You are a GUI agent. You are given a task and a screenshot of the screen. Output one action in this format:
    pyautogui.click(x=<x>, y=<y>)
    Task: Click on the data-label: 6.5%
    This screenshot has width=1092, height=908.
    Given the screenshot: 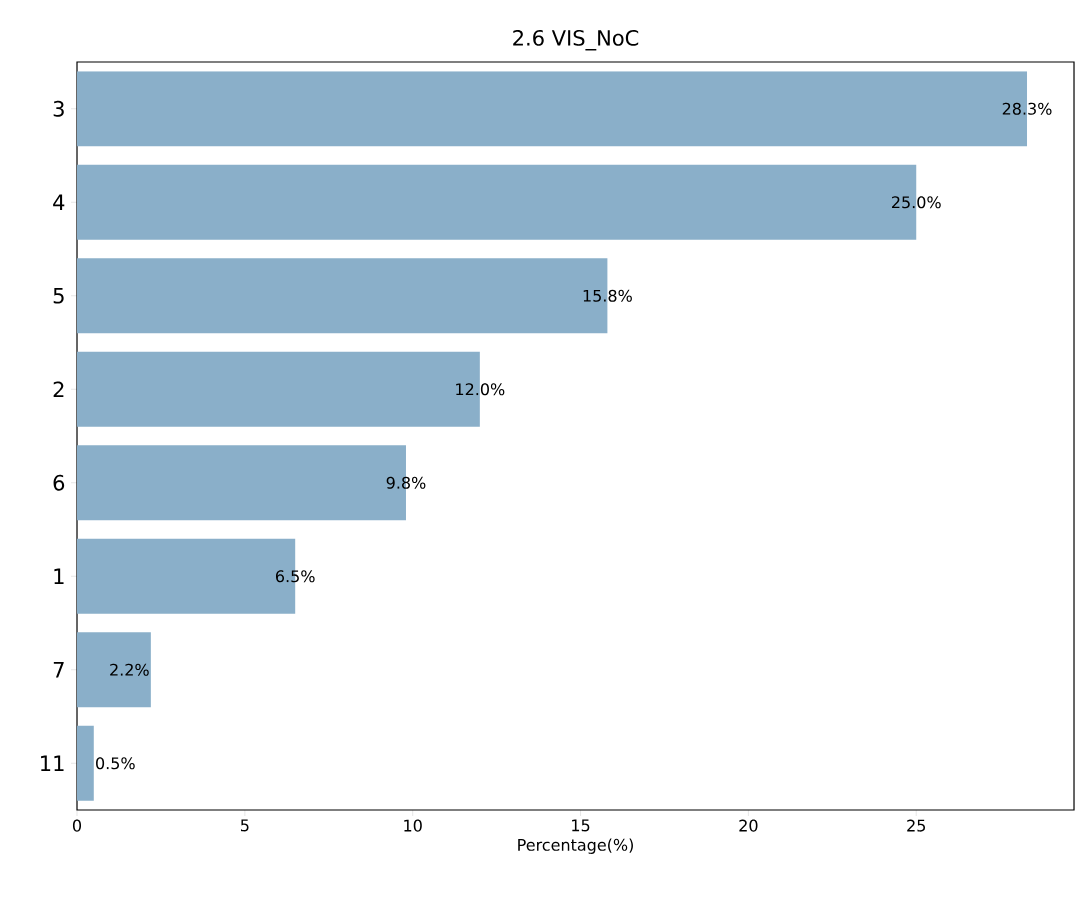 What is the action you would take?
    pyautogui.click(x=295, y=576)
    